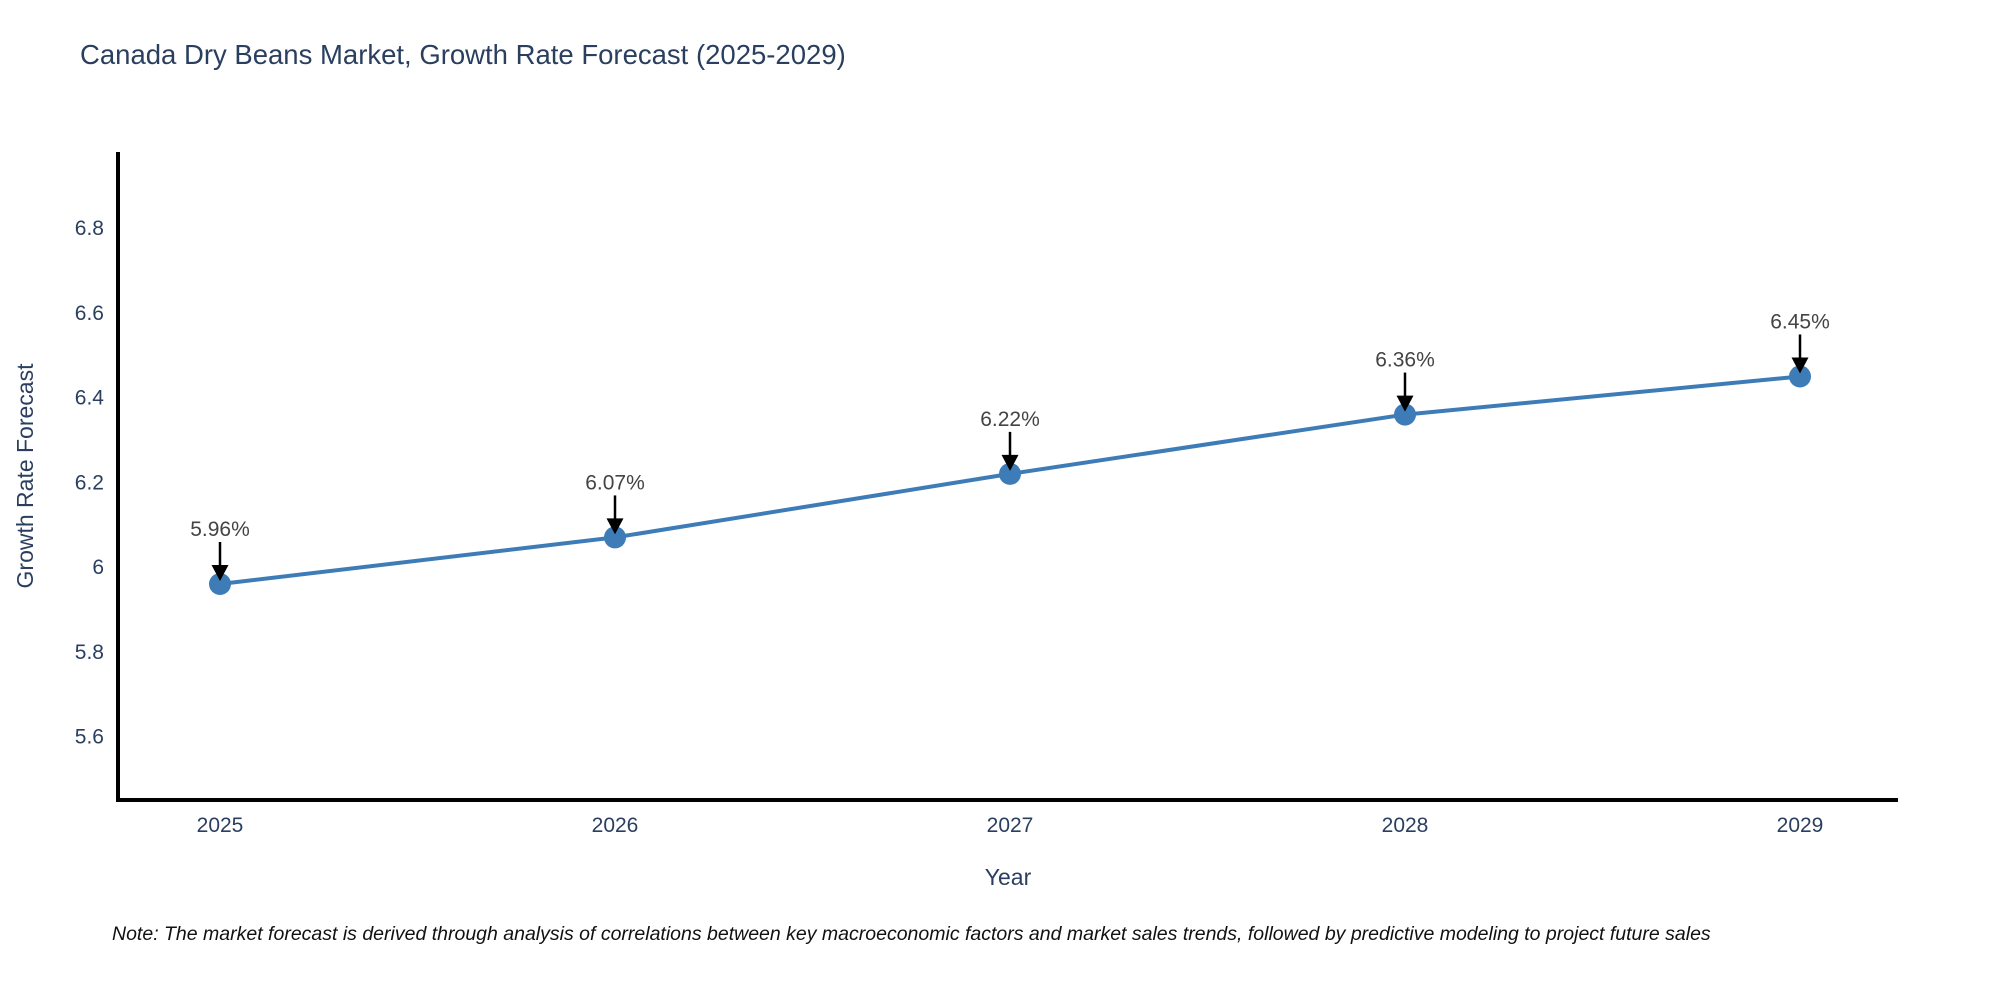 The image size is (2000, 1000). What do you see at coordinates (1800, 825) in the screenshot?
I see `x-tick-label: 2029` at bounding box center [1800, 825].